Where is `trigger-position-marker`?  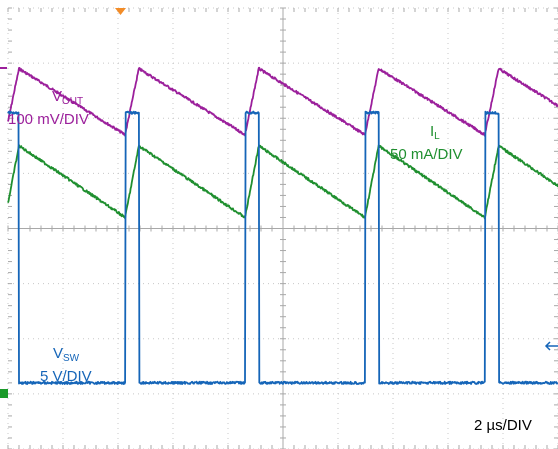 trigger-position-marker is located at coordinates (120, 11).